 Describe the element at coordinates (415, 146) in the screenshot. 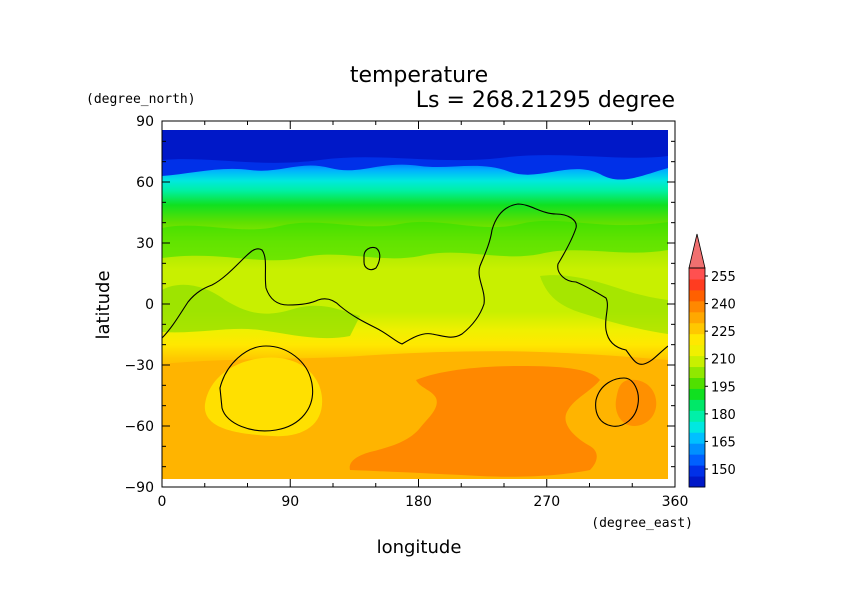

I see `polar-core-band` at that location.